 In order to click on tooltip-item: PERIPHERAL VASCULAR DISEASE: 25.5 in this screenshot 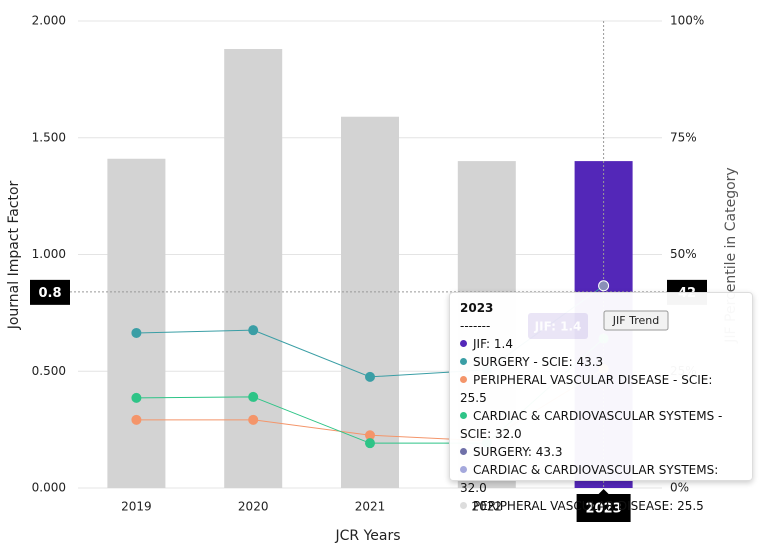, I will do `click(601, 506)`.